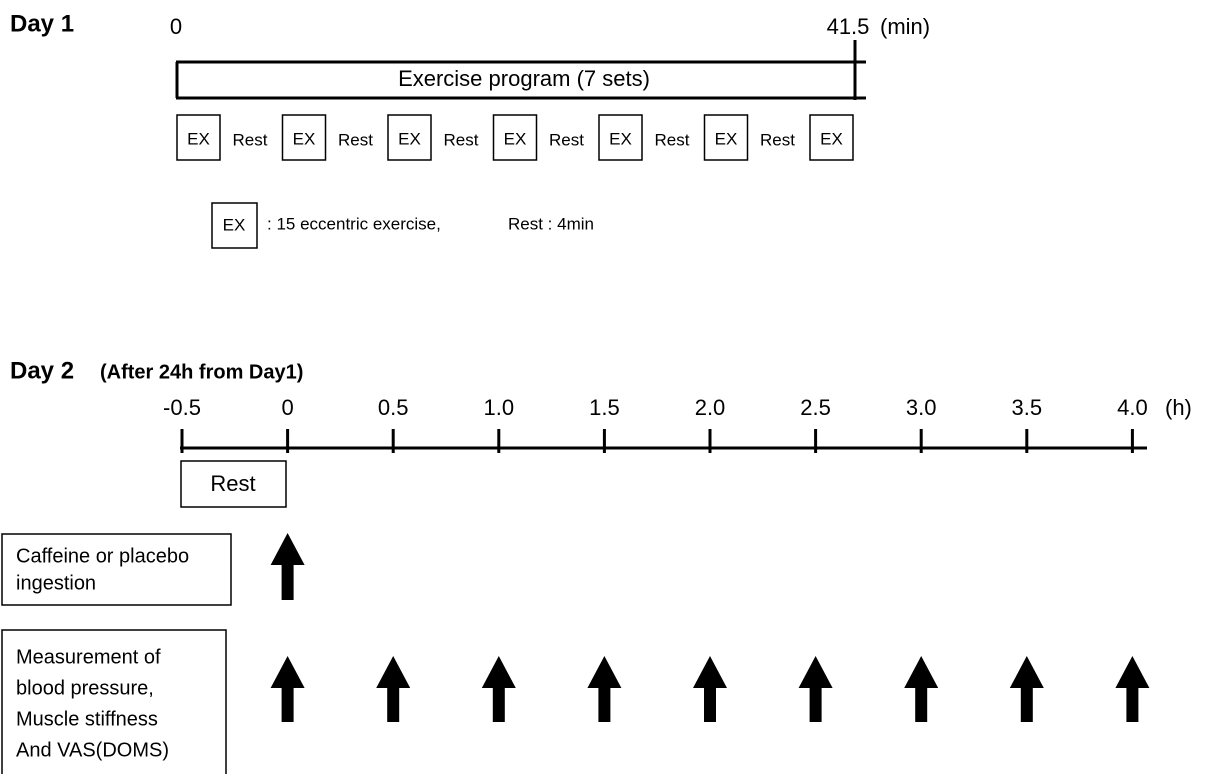 This screenshot has width=1209, height=774. I want to click on day1-title: Day 1, so click(42, 23).